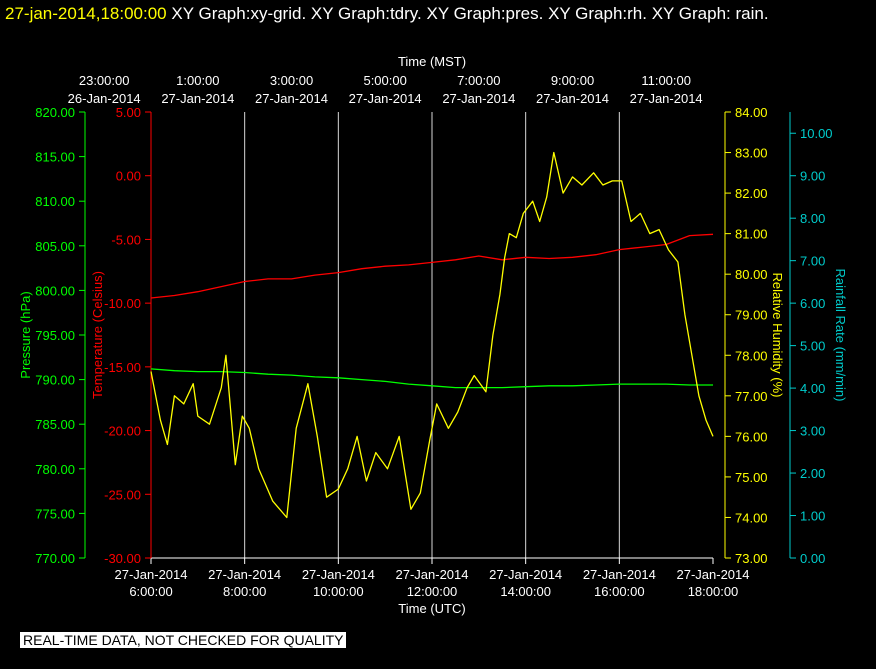  I want to click on pressure-series-line, so click(431, 378).